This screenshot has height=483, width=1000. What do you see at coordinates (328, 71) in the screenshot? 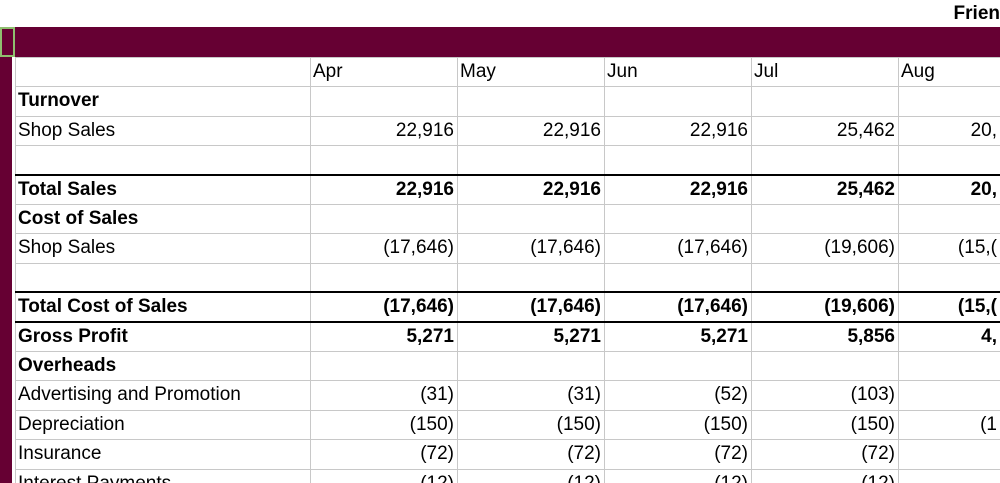
I see `column-header: Apr` at bounding box center [328, 71].